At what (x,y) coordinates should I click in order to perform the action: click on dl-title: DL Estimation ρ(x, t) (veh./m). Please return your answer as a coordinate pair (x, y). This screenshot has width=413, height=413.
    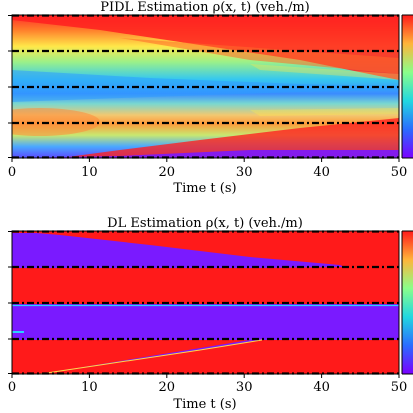
    Looking at the image, I should click on (205, 223).